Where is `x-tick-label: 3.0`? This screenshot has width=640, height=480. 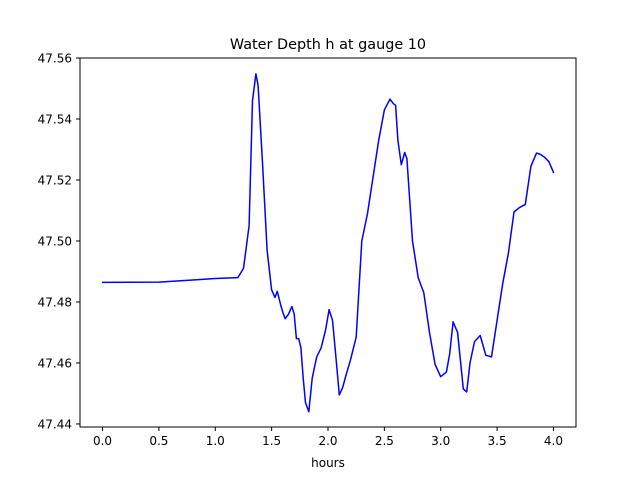 x-tick-label: 3.0 is located at coordinates (440, 441).